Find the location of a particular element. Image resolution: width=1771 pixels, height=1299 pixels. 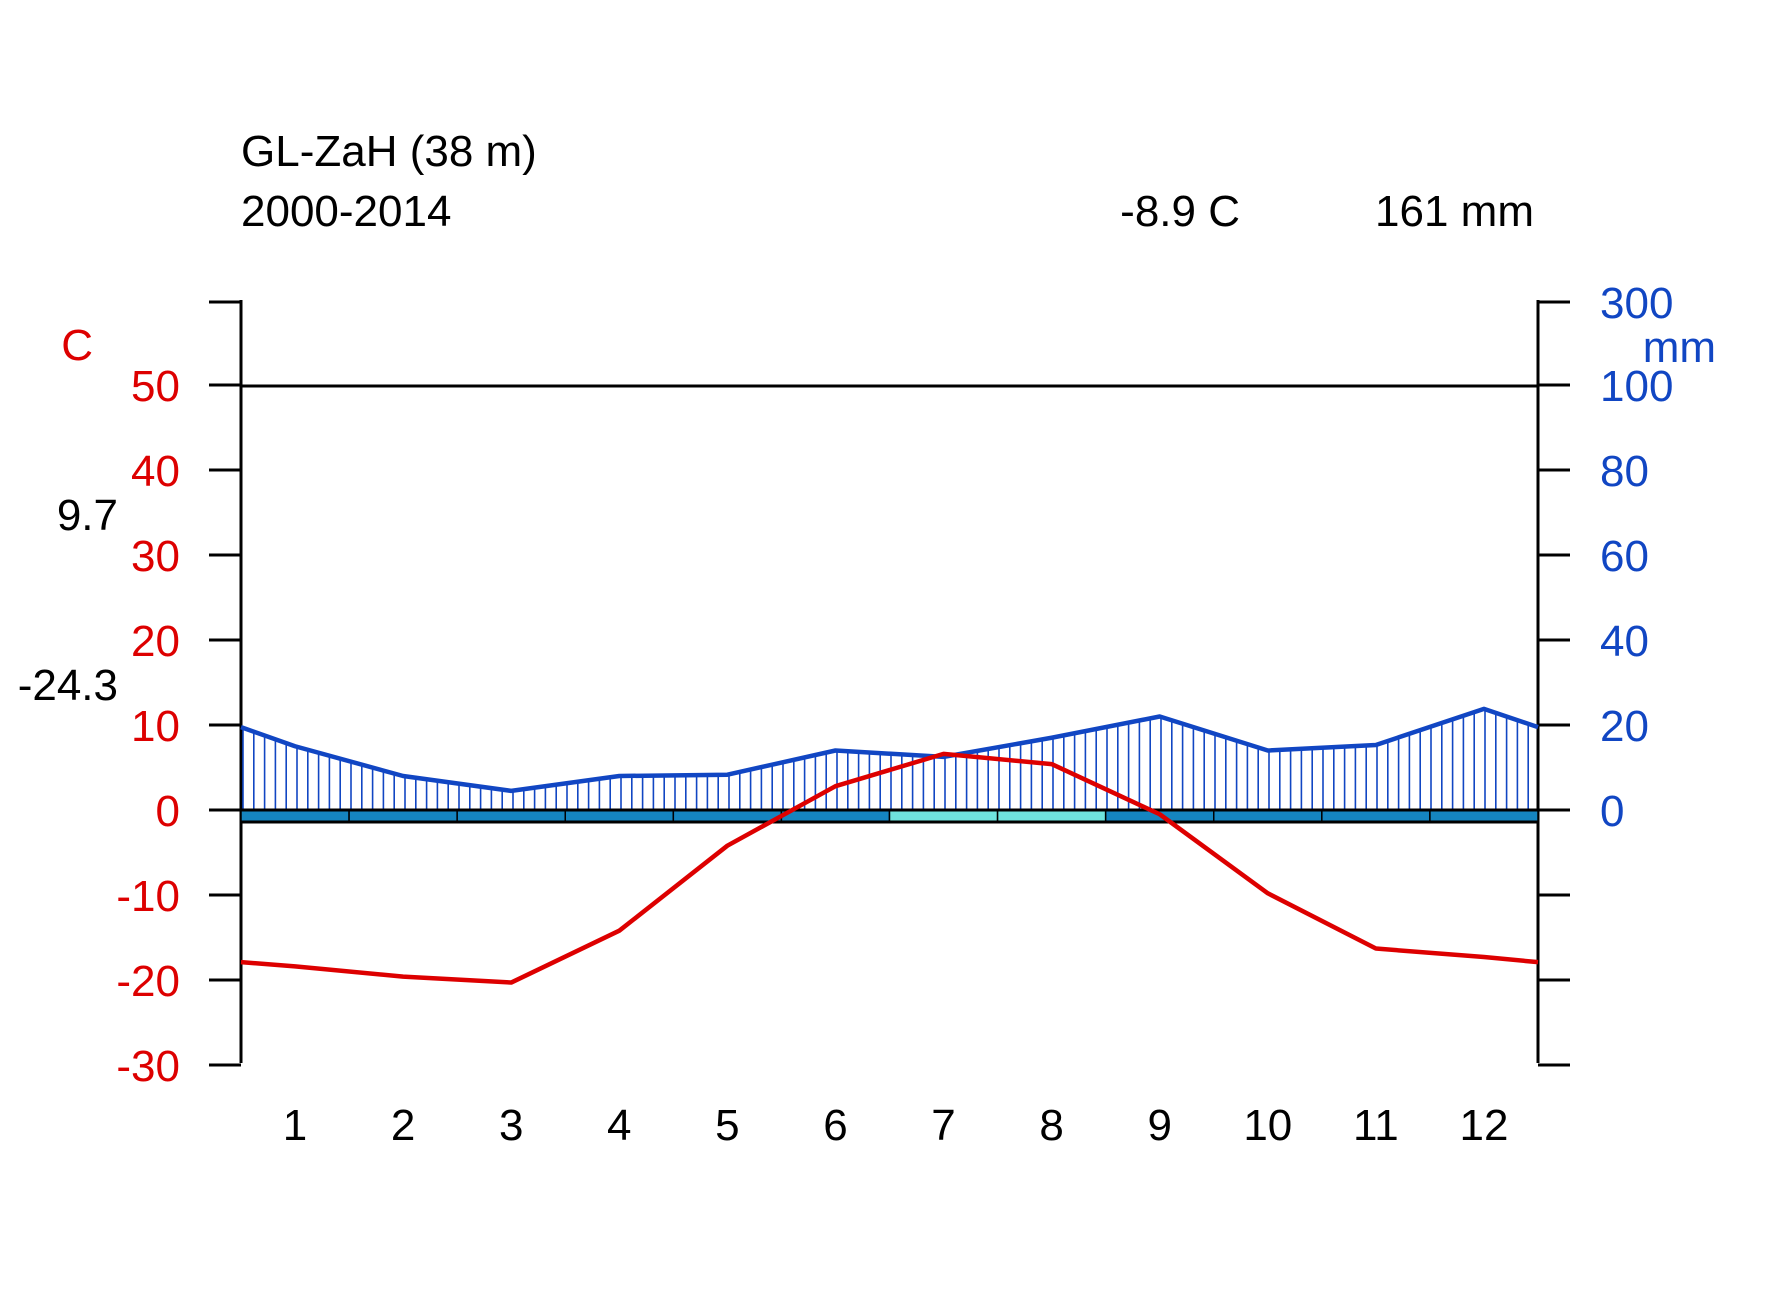

temperature-line is located at coordinates (889, 868).